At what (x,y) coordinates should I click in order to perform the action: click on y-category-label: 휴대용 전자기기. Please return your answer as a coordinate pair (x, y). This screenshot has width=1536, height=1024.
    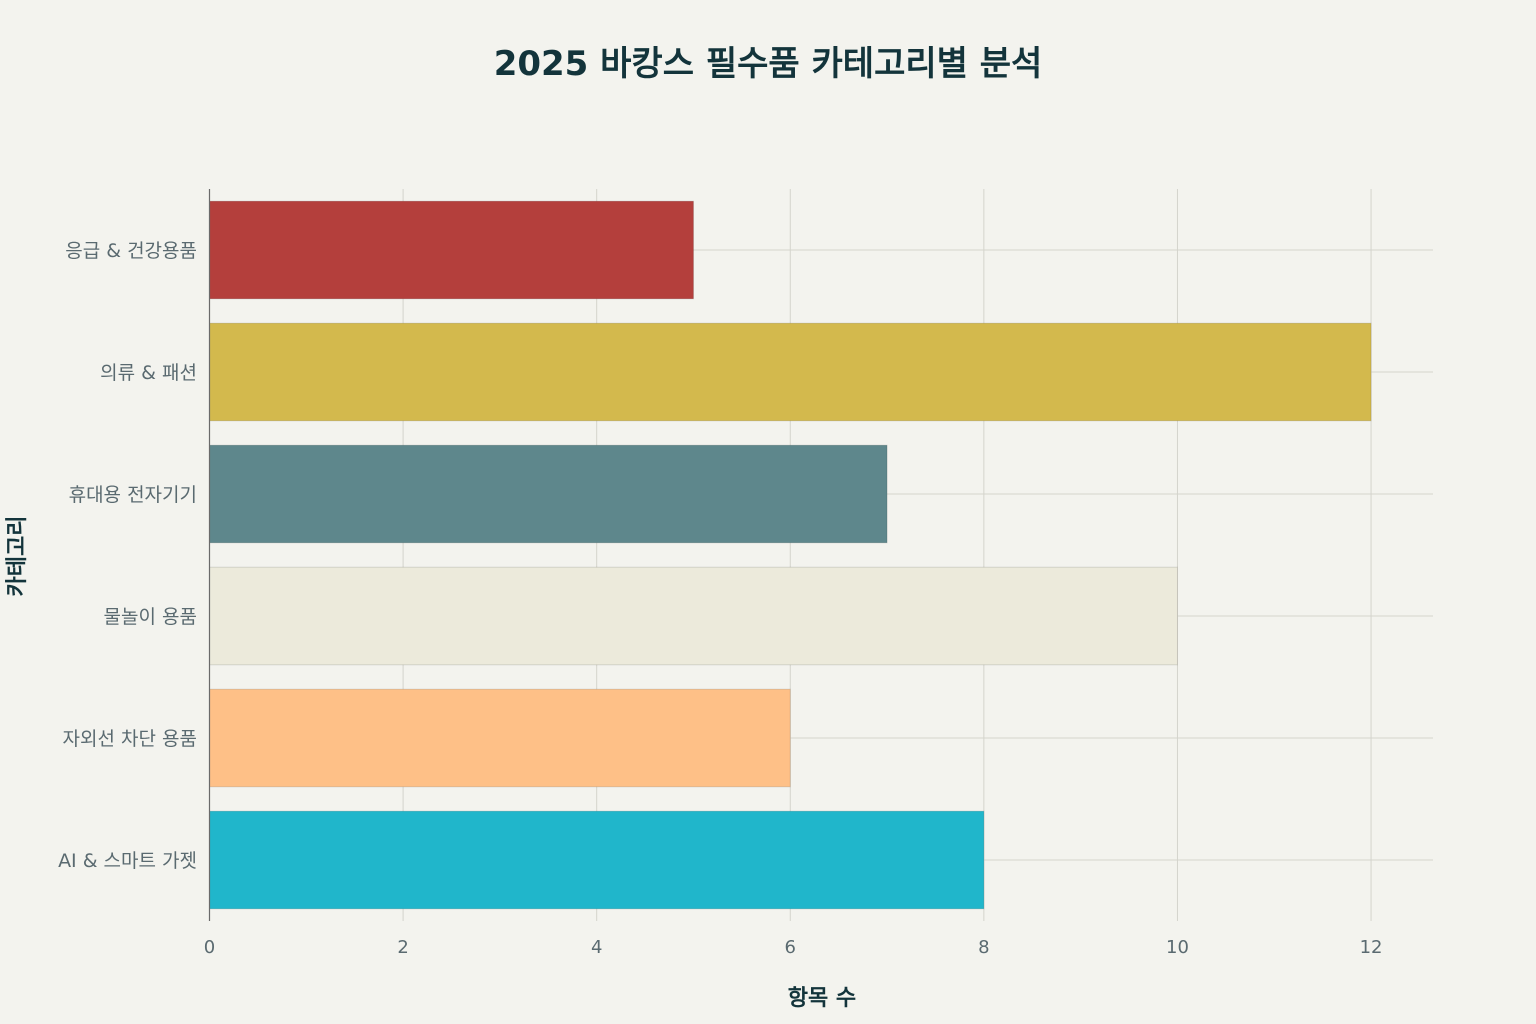
    Looking at the image, I should click on (133, 495).